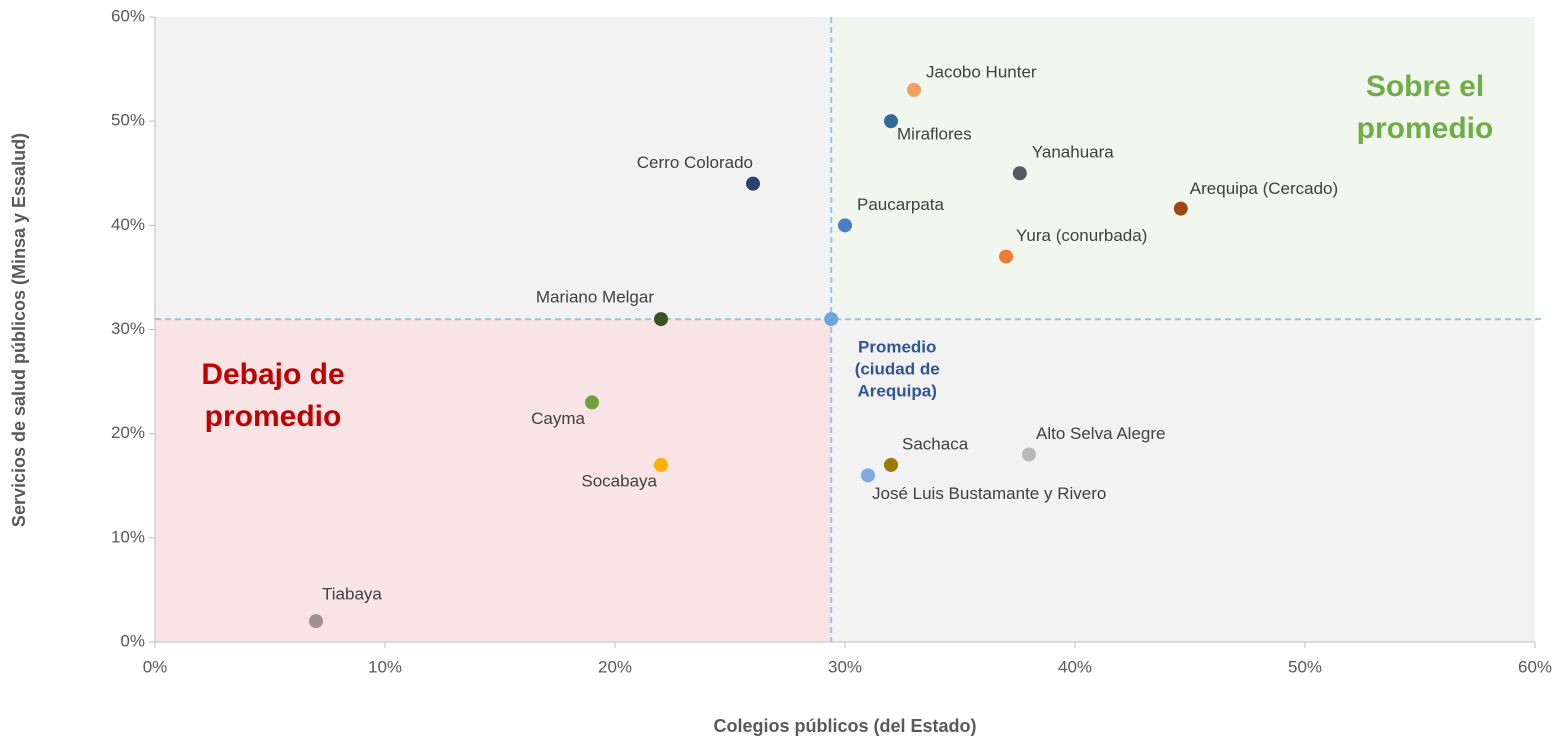 Image resolution: width=1557 pixels, height=740 pixels. What do you see at coordinates (128, 120) in the screenshot?
I see `y-tick-label: 50%` at bounding box center [128, 120].